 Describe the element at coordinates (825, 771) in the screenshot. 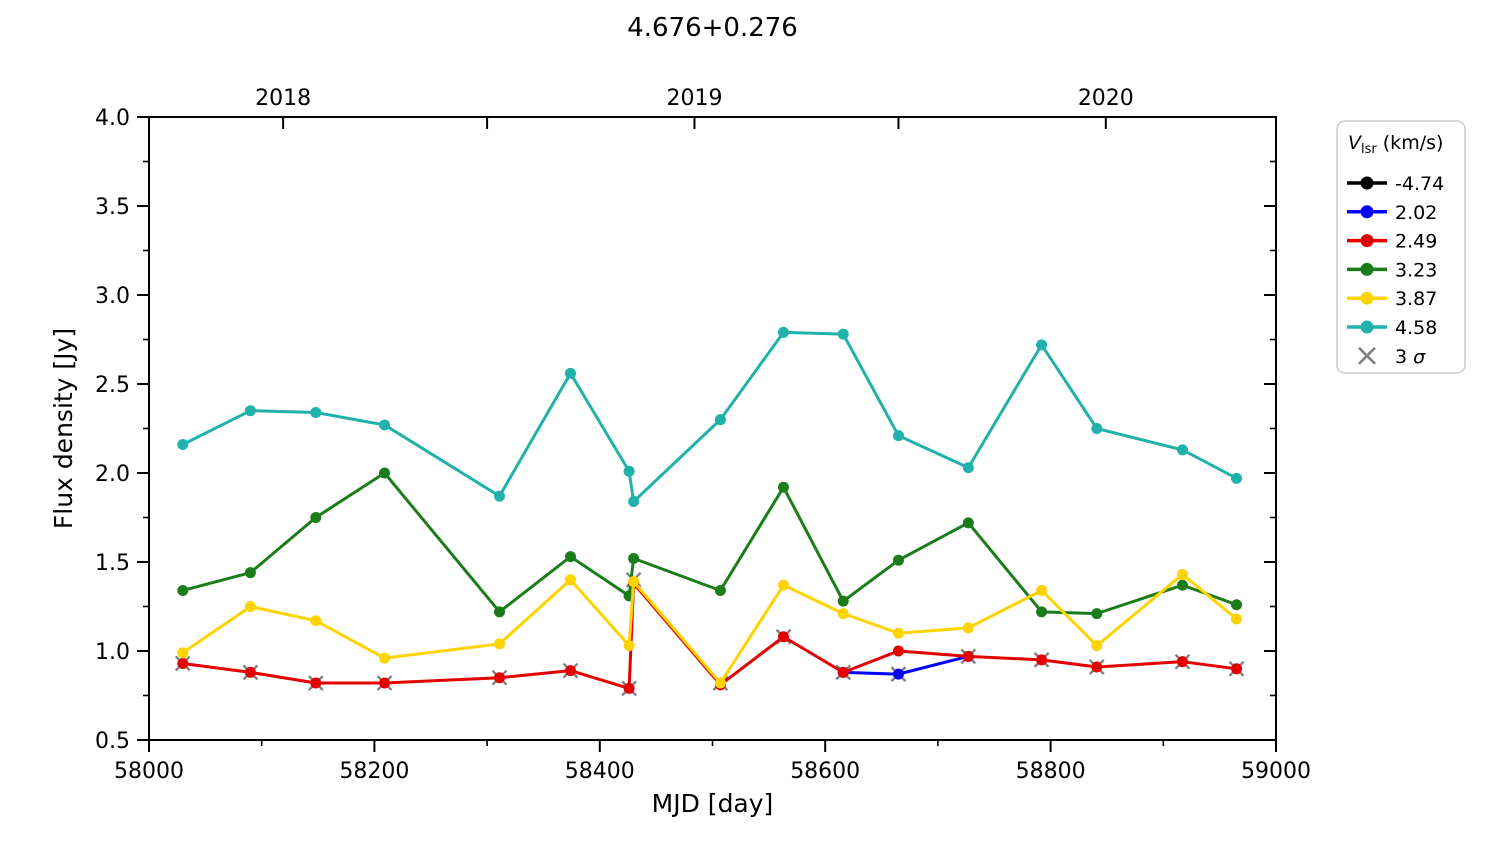

I see `x-tick-label: 58600` at that location.